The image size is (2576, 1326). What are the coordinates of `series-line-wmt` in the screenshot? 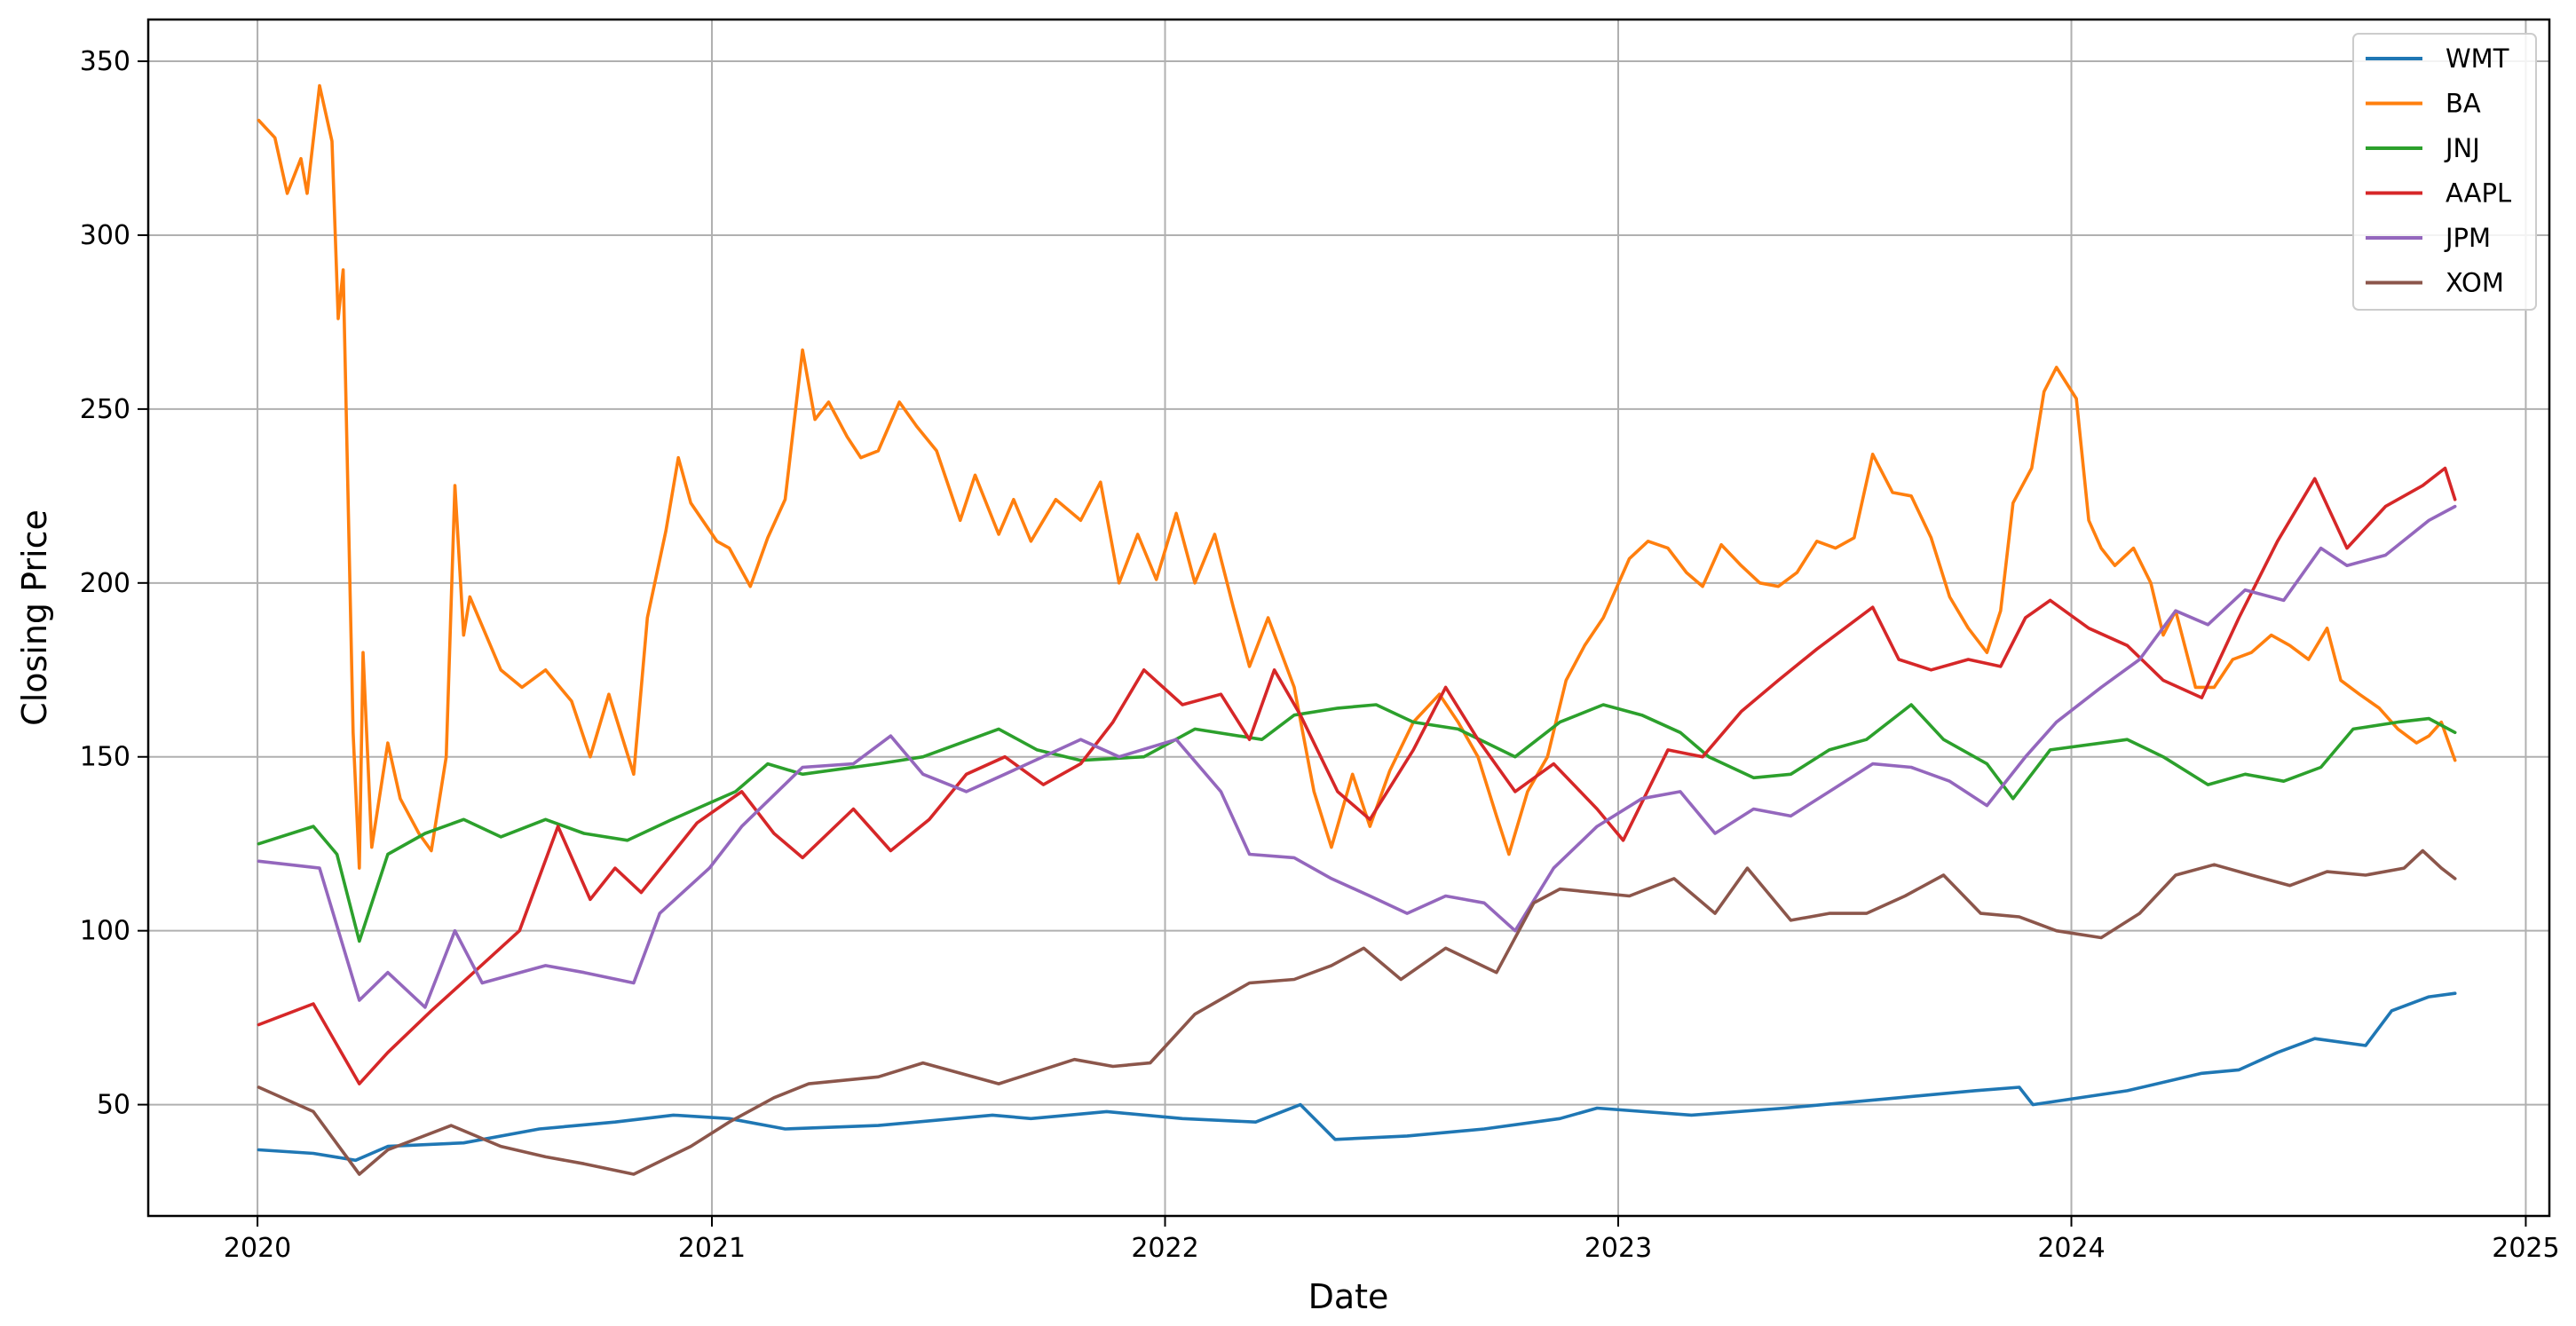 It's located at (1357, 1077).